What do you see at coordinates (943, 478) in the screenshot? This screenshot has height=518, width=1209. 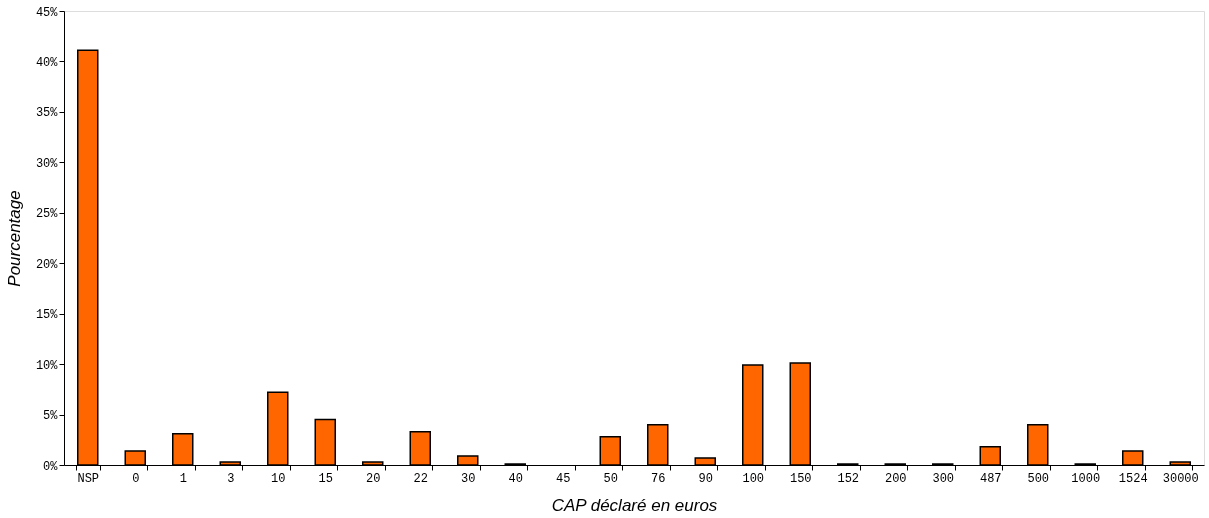 I see `x-tick-label: 300` at bounding box center [943, 478].